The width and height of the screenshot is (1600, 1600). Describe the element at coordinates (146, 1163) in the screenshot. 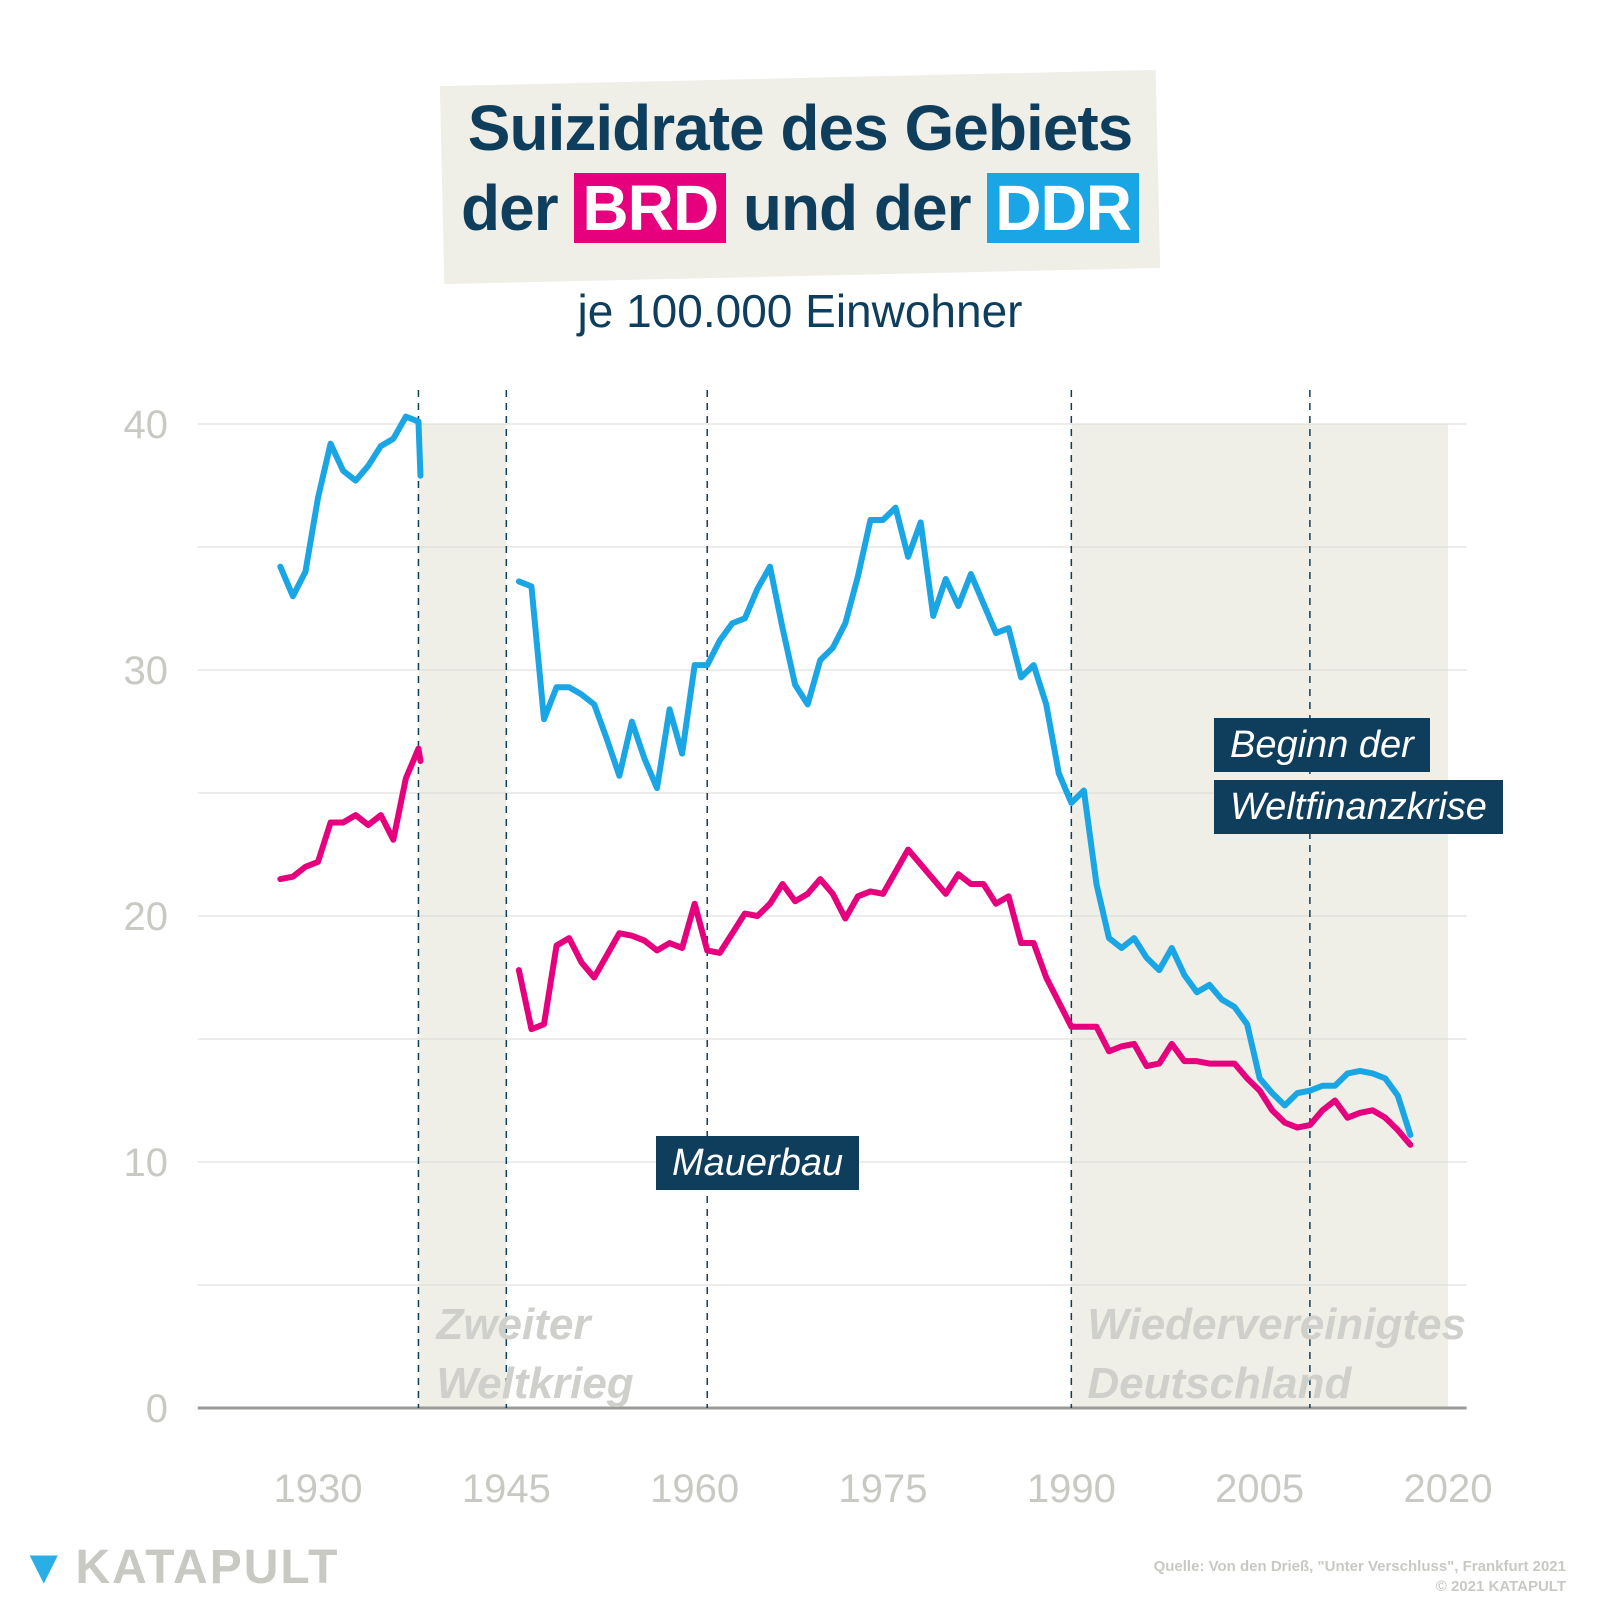

I see `y-tick-label: 10` at that location.